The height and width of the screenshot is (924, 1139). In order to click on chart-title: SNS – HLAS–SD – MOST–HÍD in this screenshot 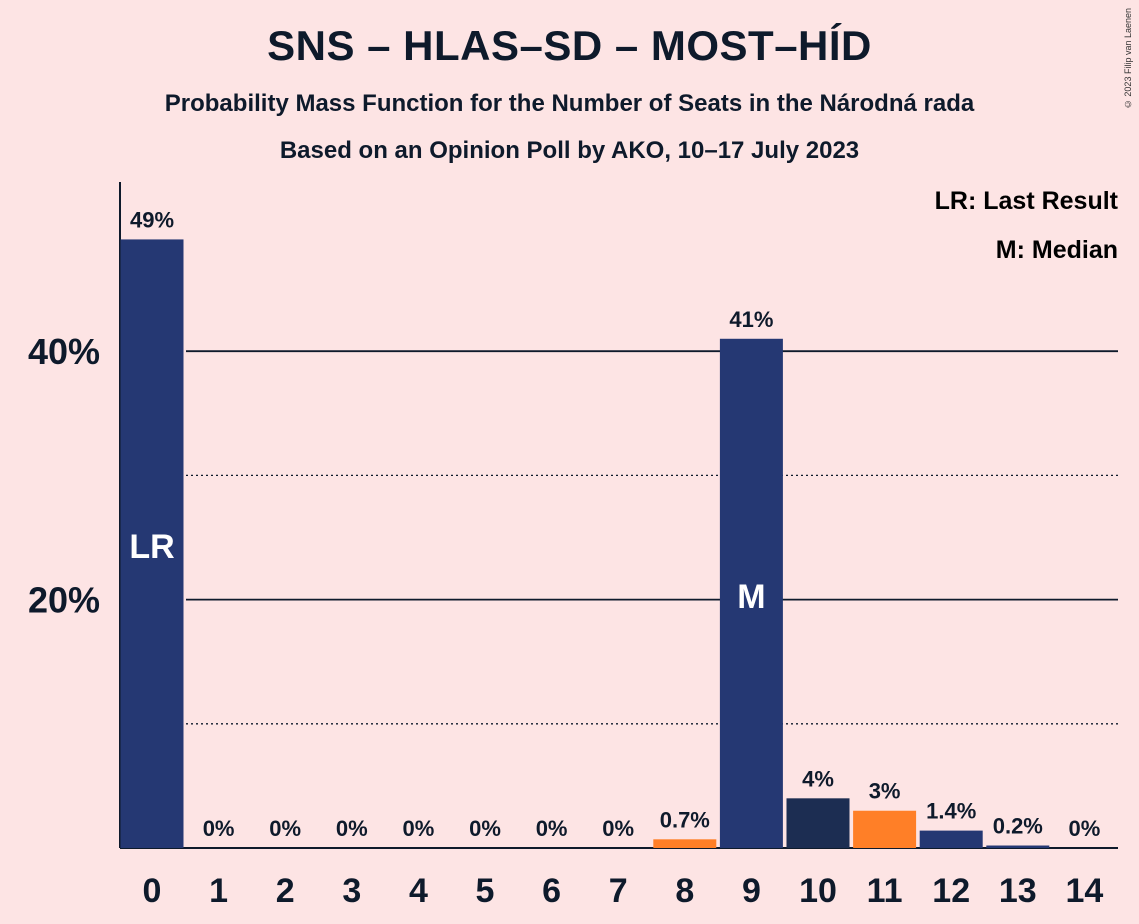, I will do `click(569, 45)`.